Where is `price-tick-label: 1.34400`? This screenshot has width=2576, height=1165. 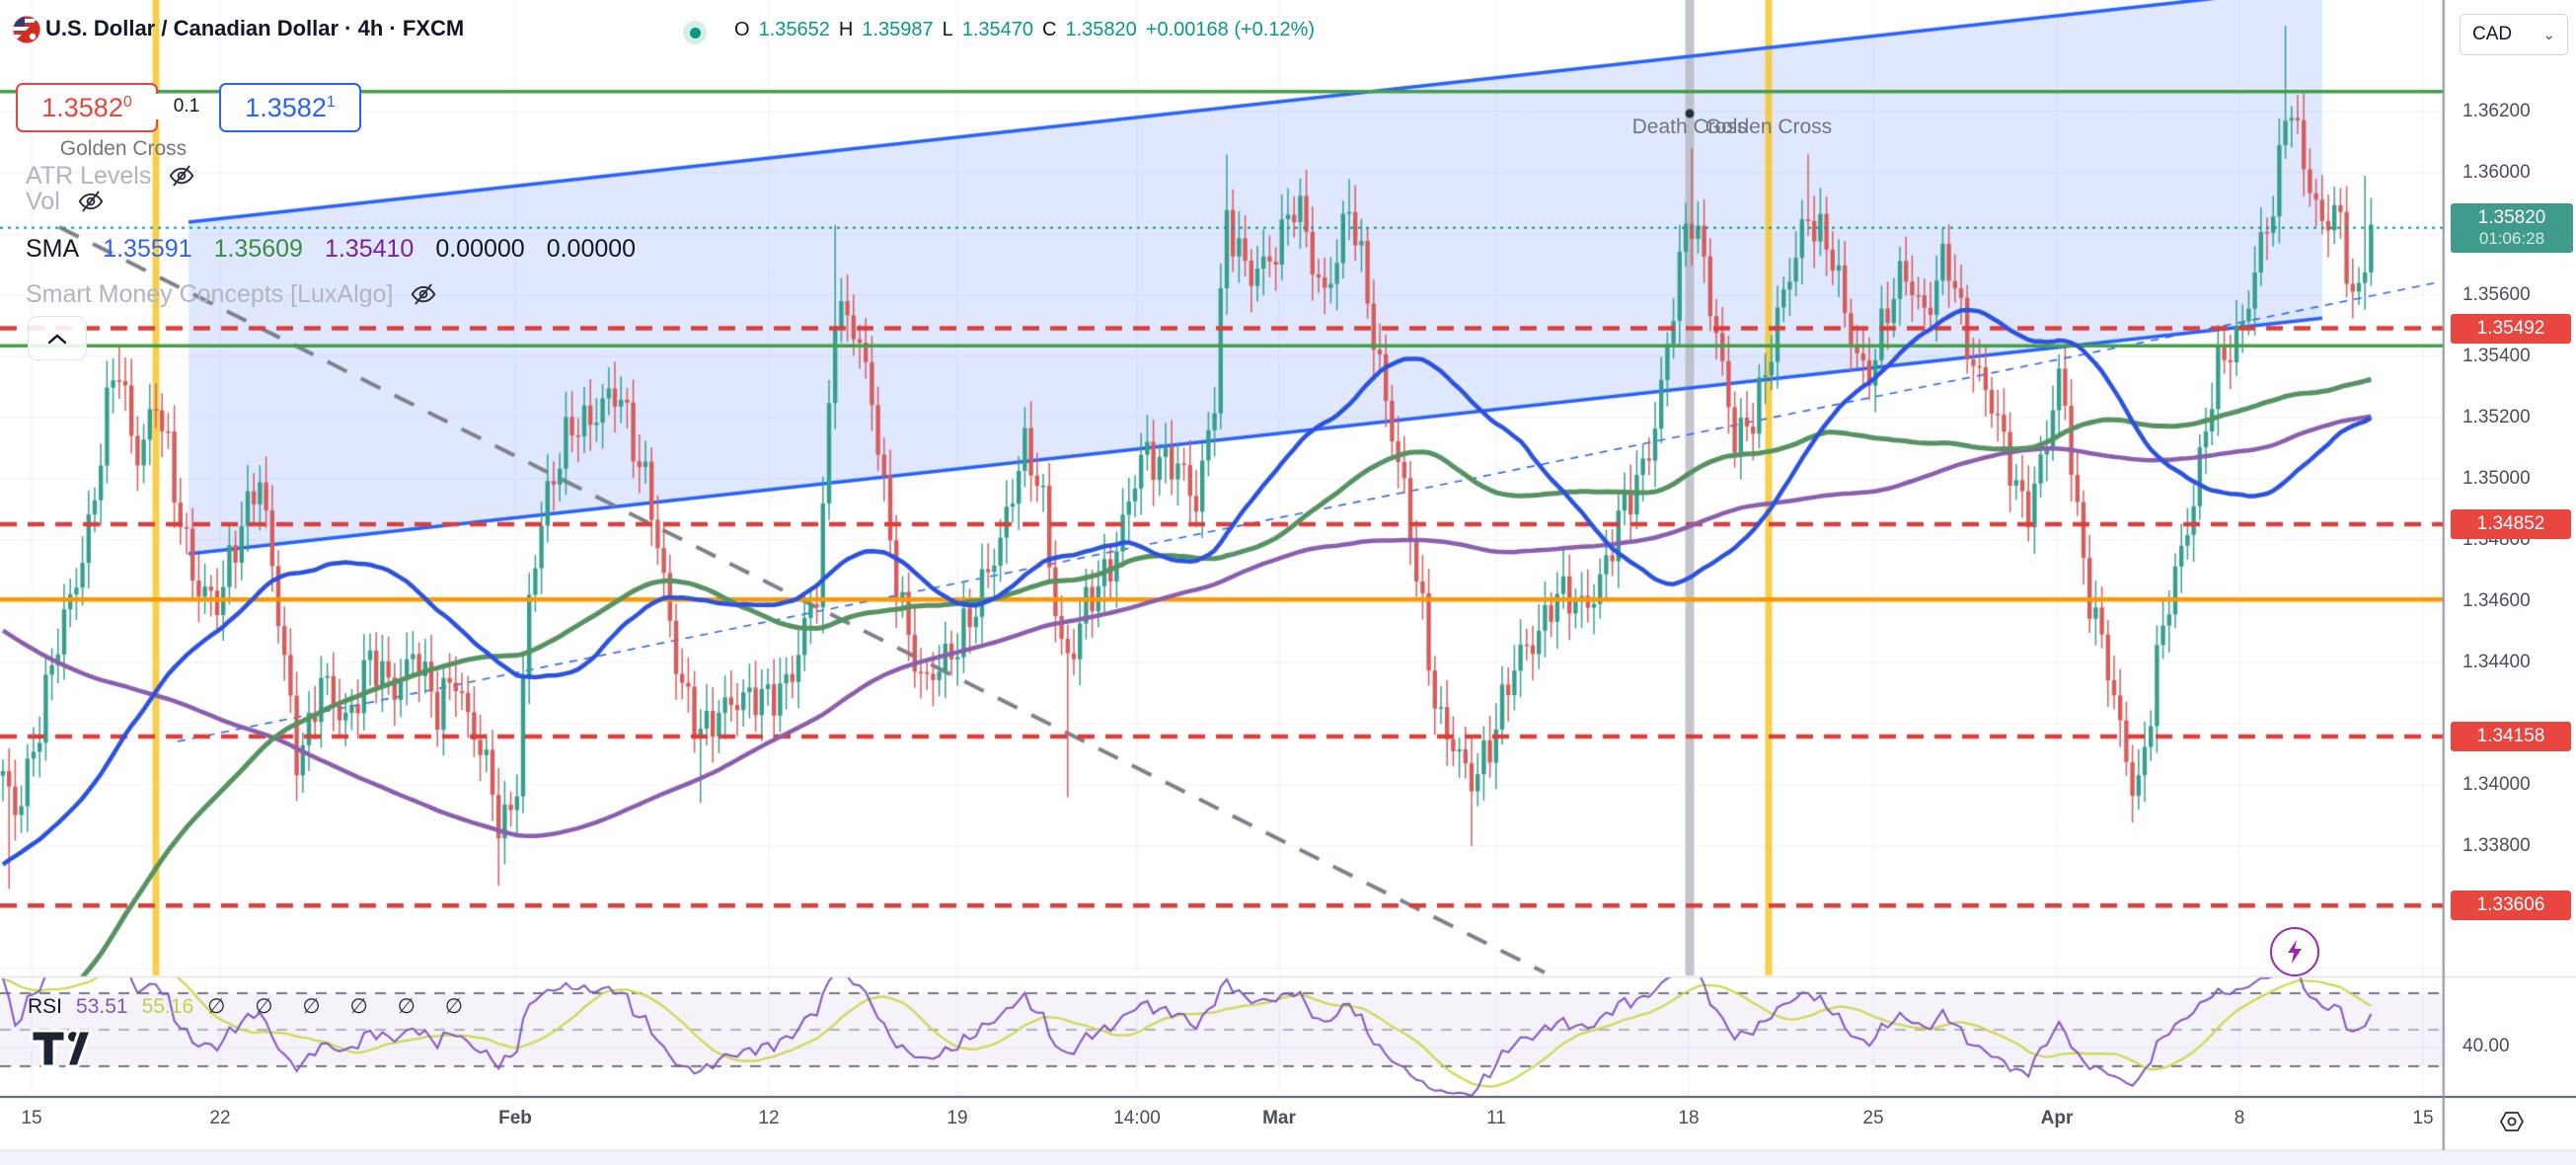 price-tick-label: 1.34400 is located at coordinates (2496, 662).